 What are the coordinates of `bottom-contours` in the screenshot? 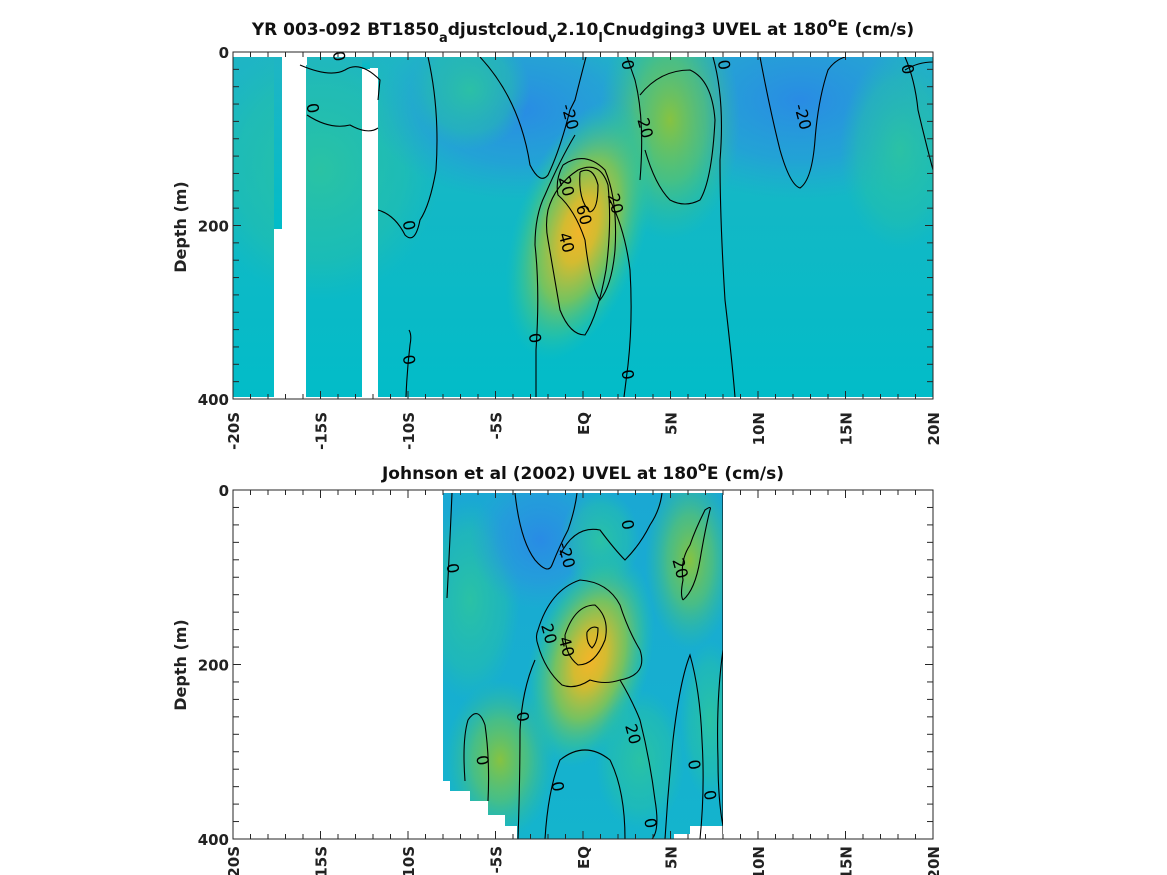 It's located at (584, 666).